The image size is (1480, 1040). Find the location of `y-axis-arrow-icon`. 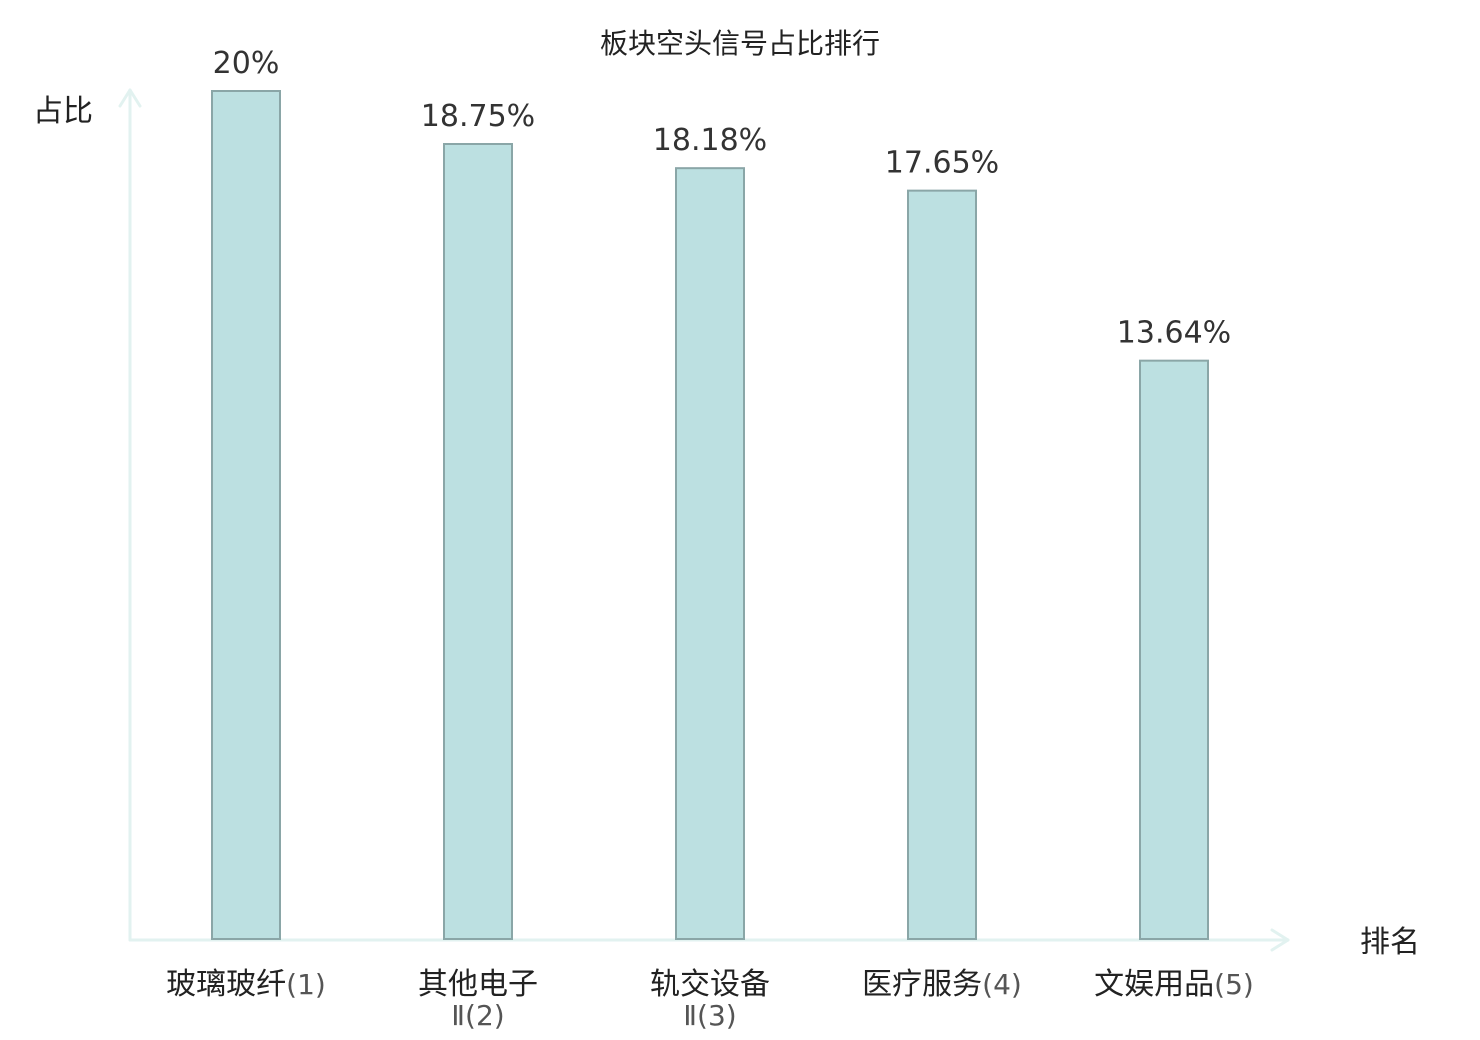

y-axis-arrow-icon is located at coordinates (130, 98).